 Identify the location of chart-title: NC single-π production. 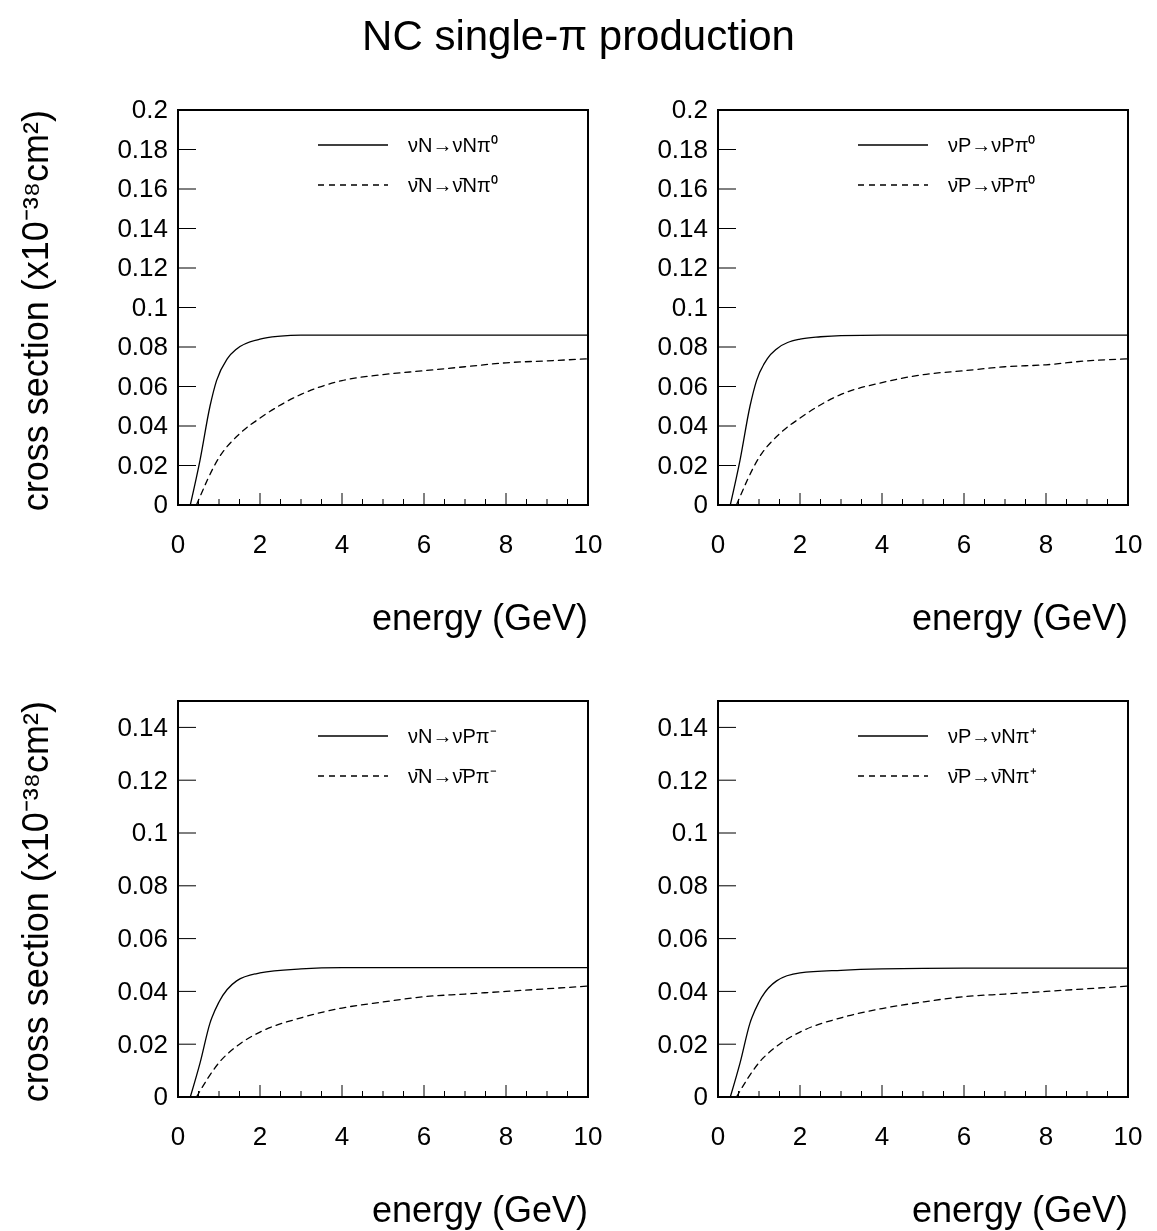
(578, 35).